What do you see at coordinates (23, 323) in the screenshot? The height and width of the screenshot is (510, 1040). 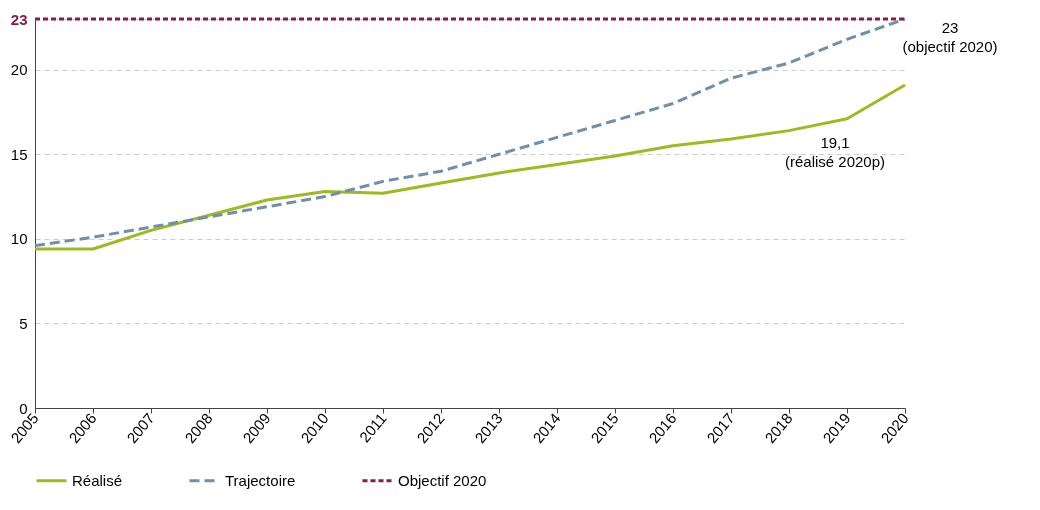 I see `y-tick-label: 5` at bounding box center [23, 323].